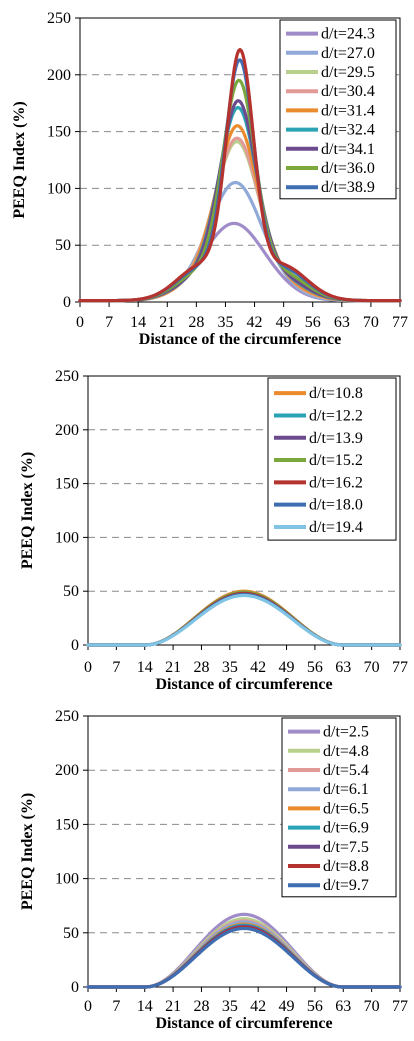  Describe the element at coordinates (336, 415) in the screenshot. I see `legend-label: d/t=12.2` at that location.